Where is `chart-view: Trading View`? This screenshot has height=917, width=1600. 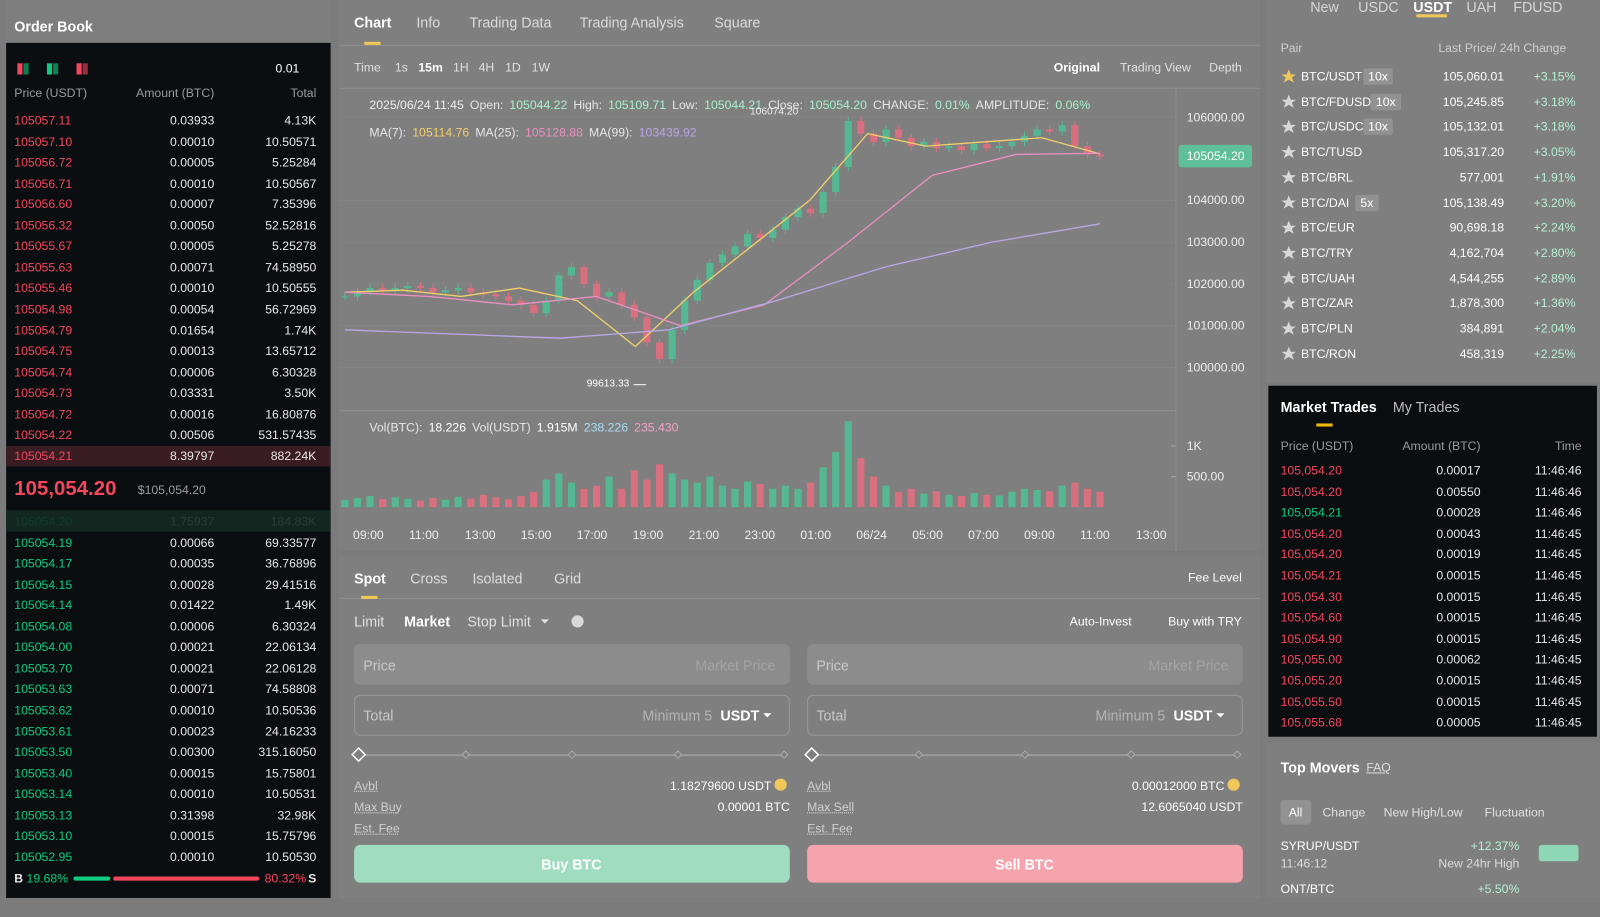
chart-view: Trading View is located at coordinates (1155, 67).